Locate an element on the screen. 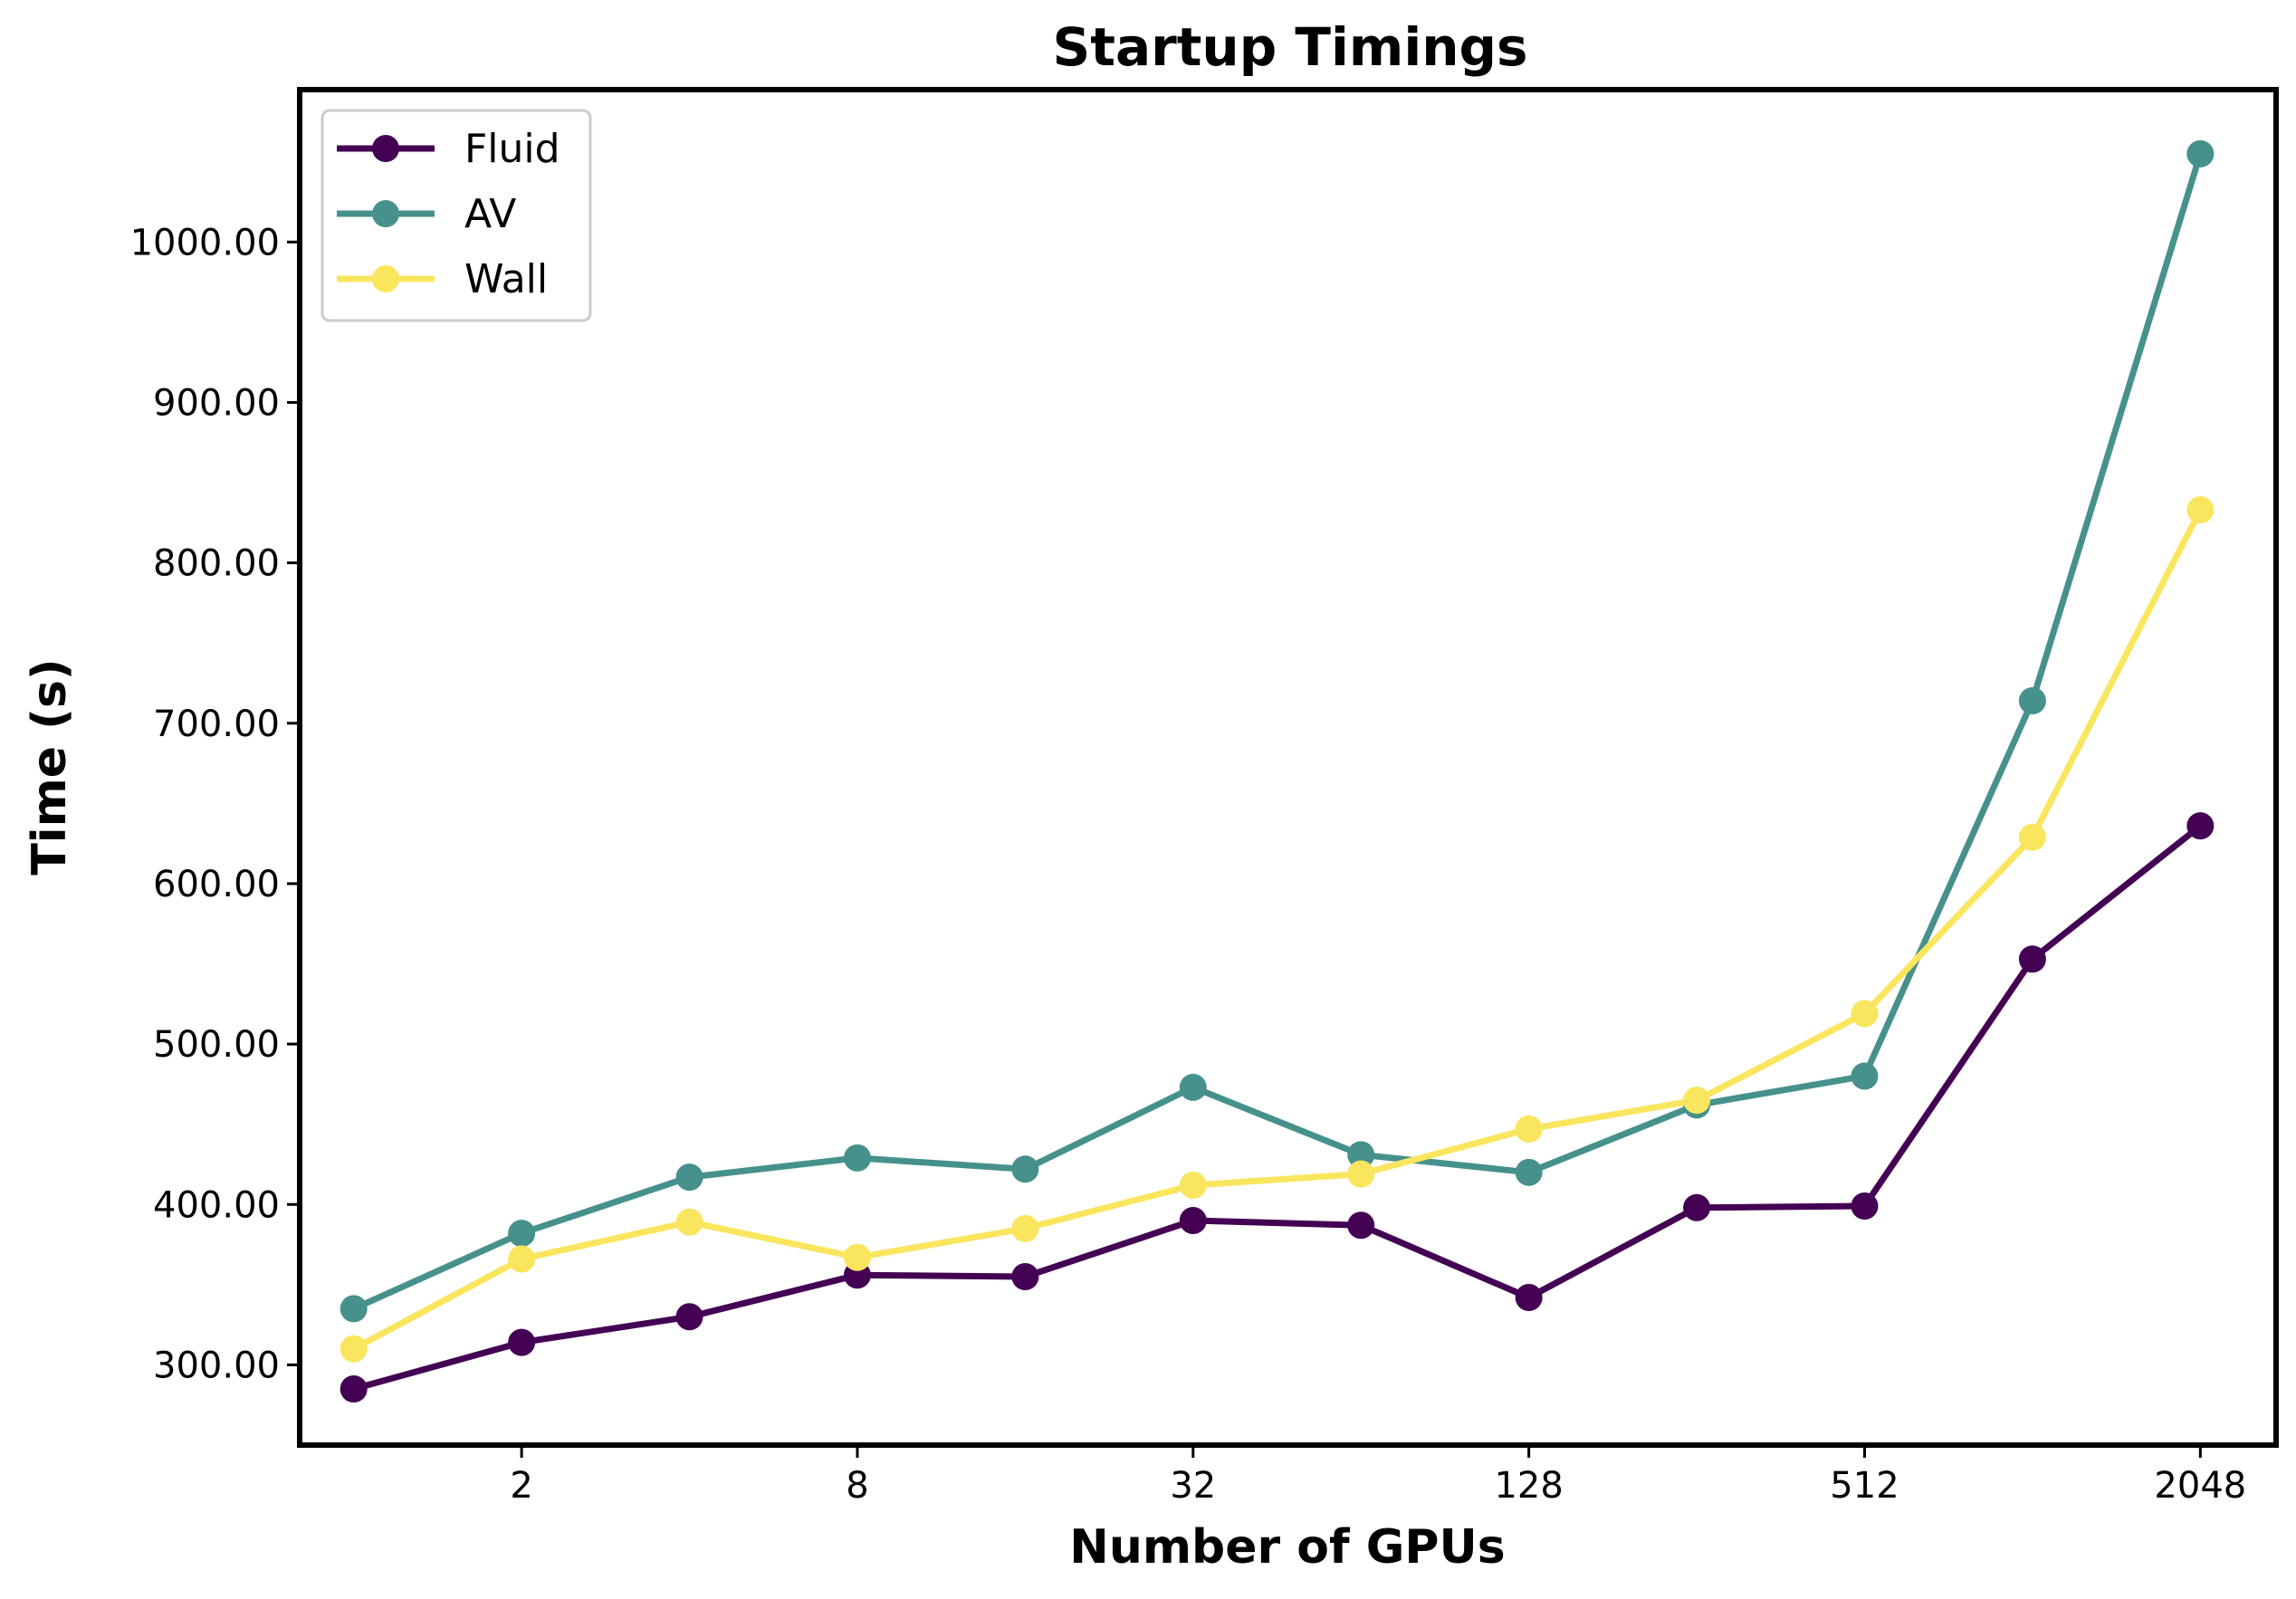  x-tick-label: 2 is located at coordinates (521, 1486).